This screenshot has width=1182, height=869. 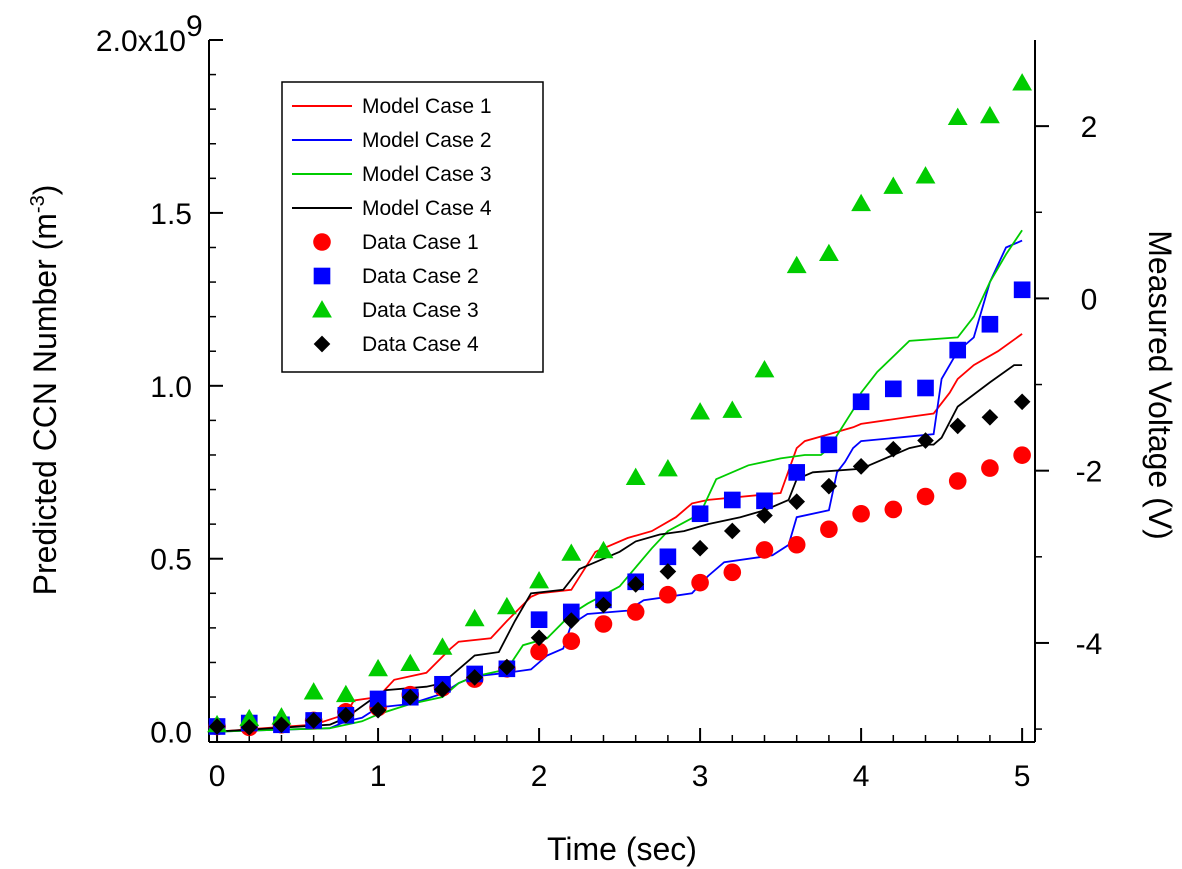 What do you see at coordinates (427, 208) in the screenshot?
I see `legend-label-model-4: Model Case 4` at bounding box center [427, 208].